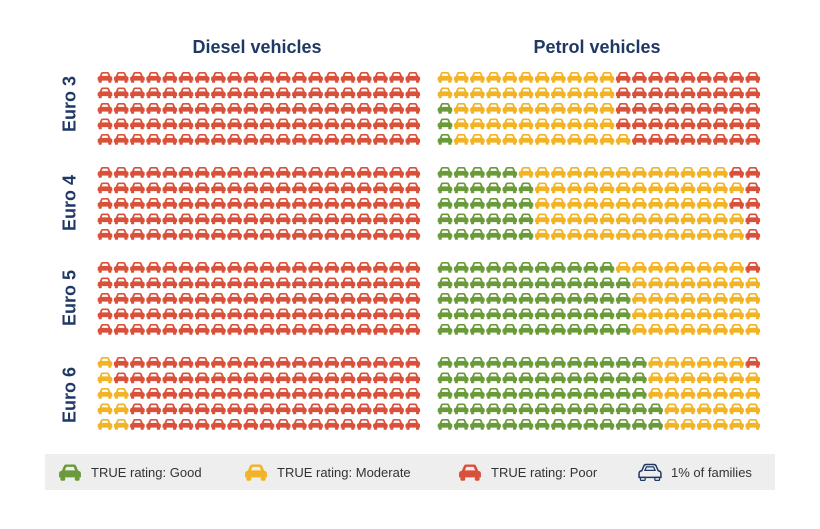 This screenshot has width=820, height=529. Describe the element at coordinates (526, 409) in the screenshot. I see `car-petrol-euro-6-r4-c6-good` at that location.